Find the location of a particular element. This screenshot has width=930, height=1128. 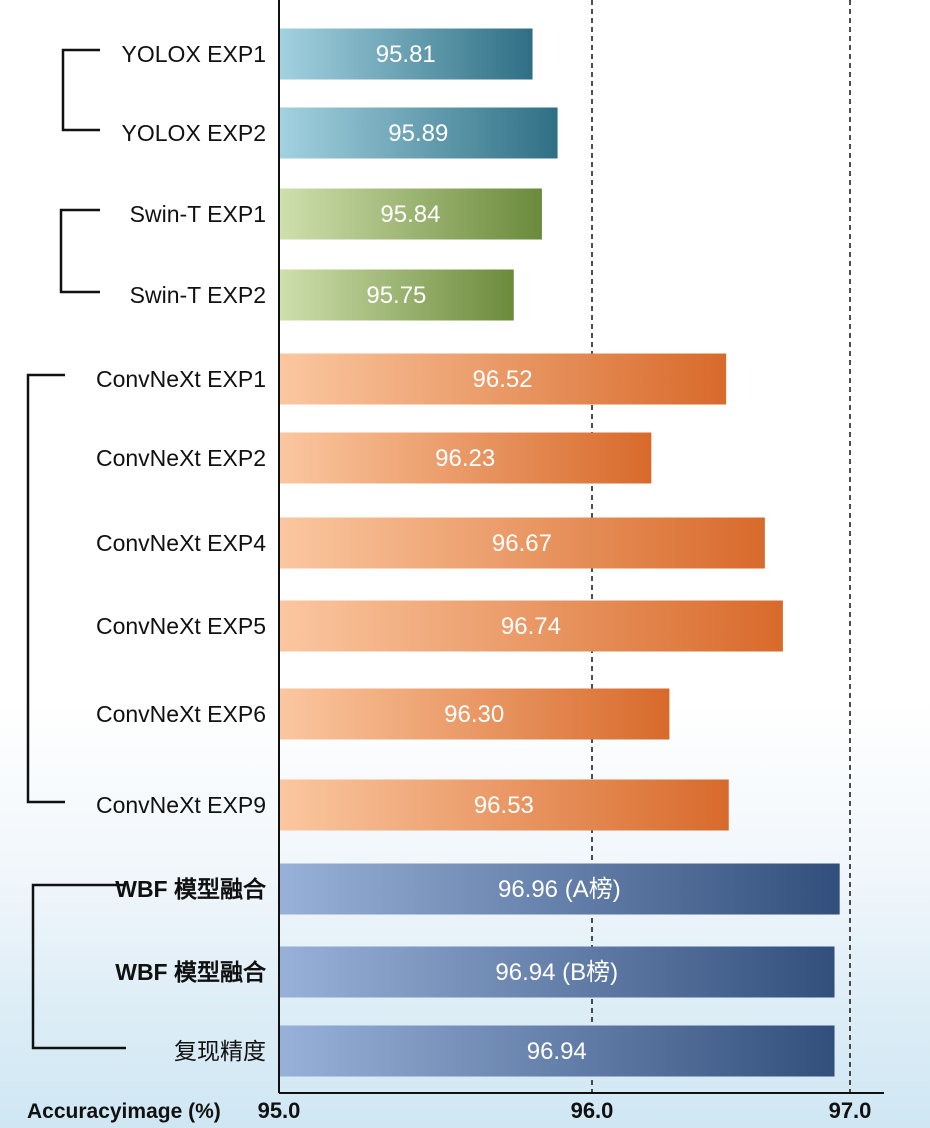

bar-value-label: 96.52 is located at coordinates (503, 379).